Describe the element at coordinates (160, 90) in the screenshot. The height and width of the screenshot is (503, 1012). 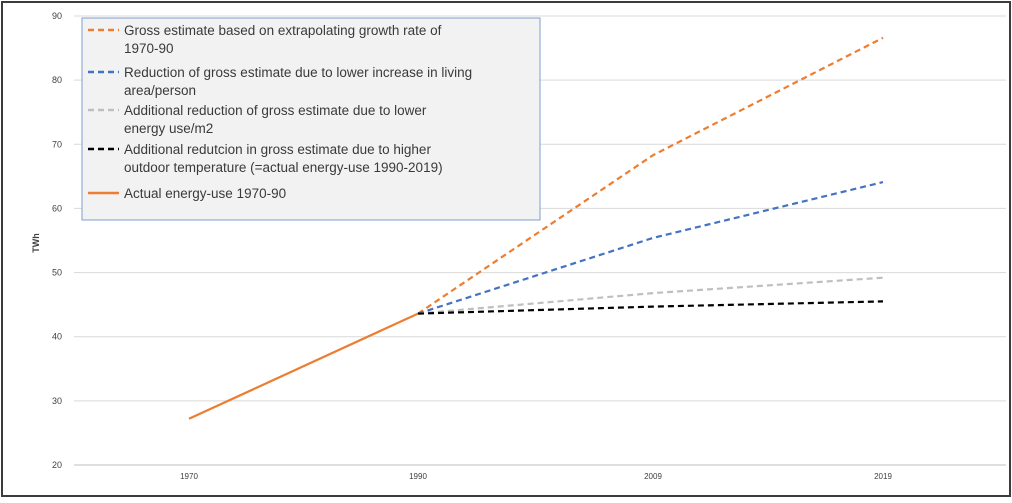
I see `legend-label-2-line2: area/person` at that location.